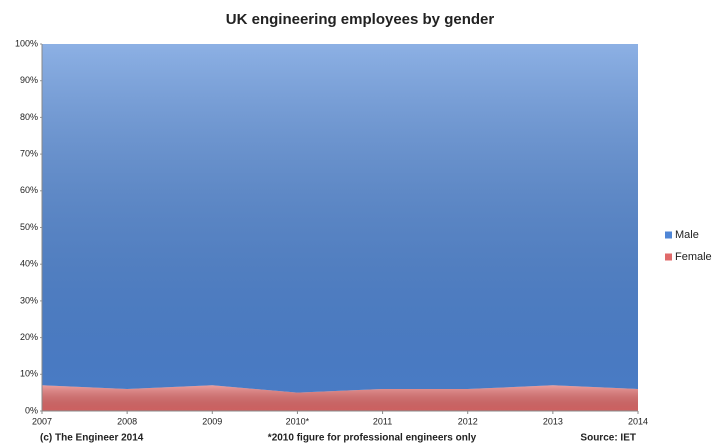 This screenshot has height=446, width=720. Describe the element at coordinates (212, 421) in the screenshot. I see `x-tick-label: 2009` at that location.